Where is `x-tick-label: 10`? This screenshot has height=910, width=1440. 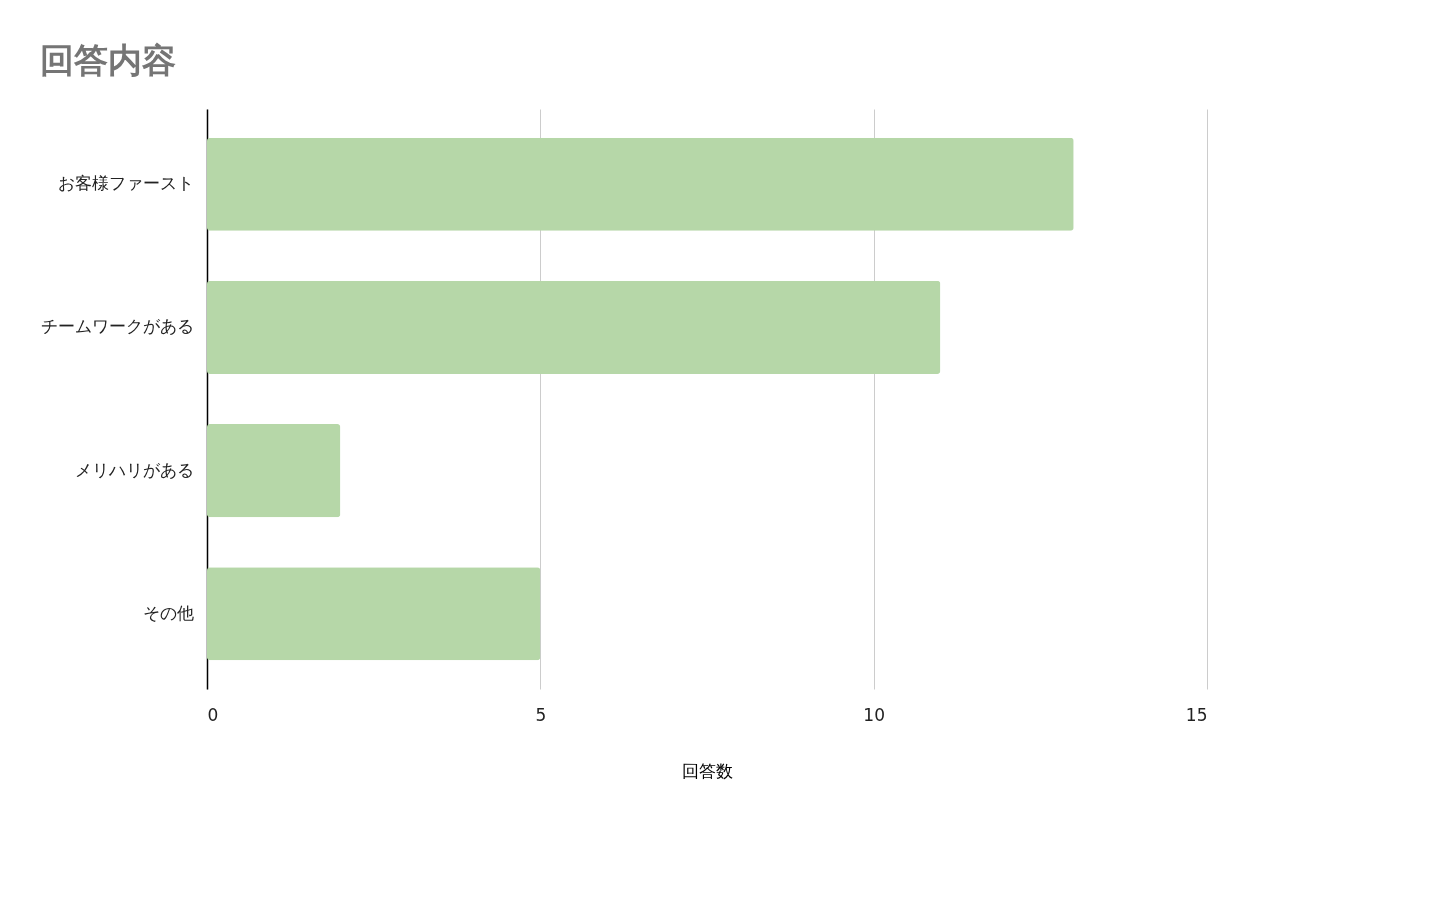 x-tick-label: 10 is located at coordinates (874, 714).